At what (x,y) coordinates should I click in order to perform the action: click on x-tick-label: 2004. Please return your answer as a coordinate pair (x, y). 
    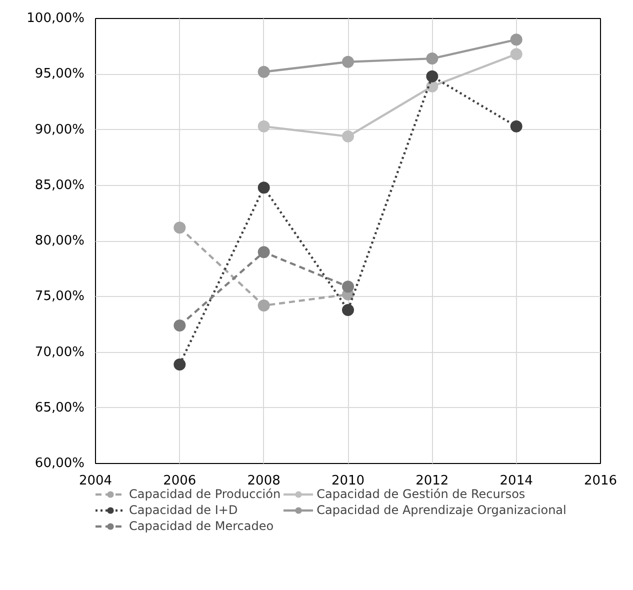
    Looking at the image, I should click on (95, 481).